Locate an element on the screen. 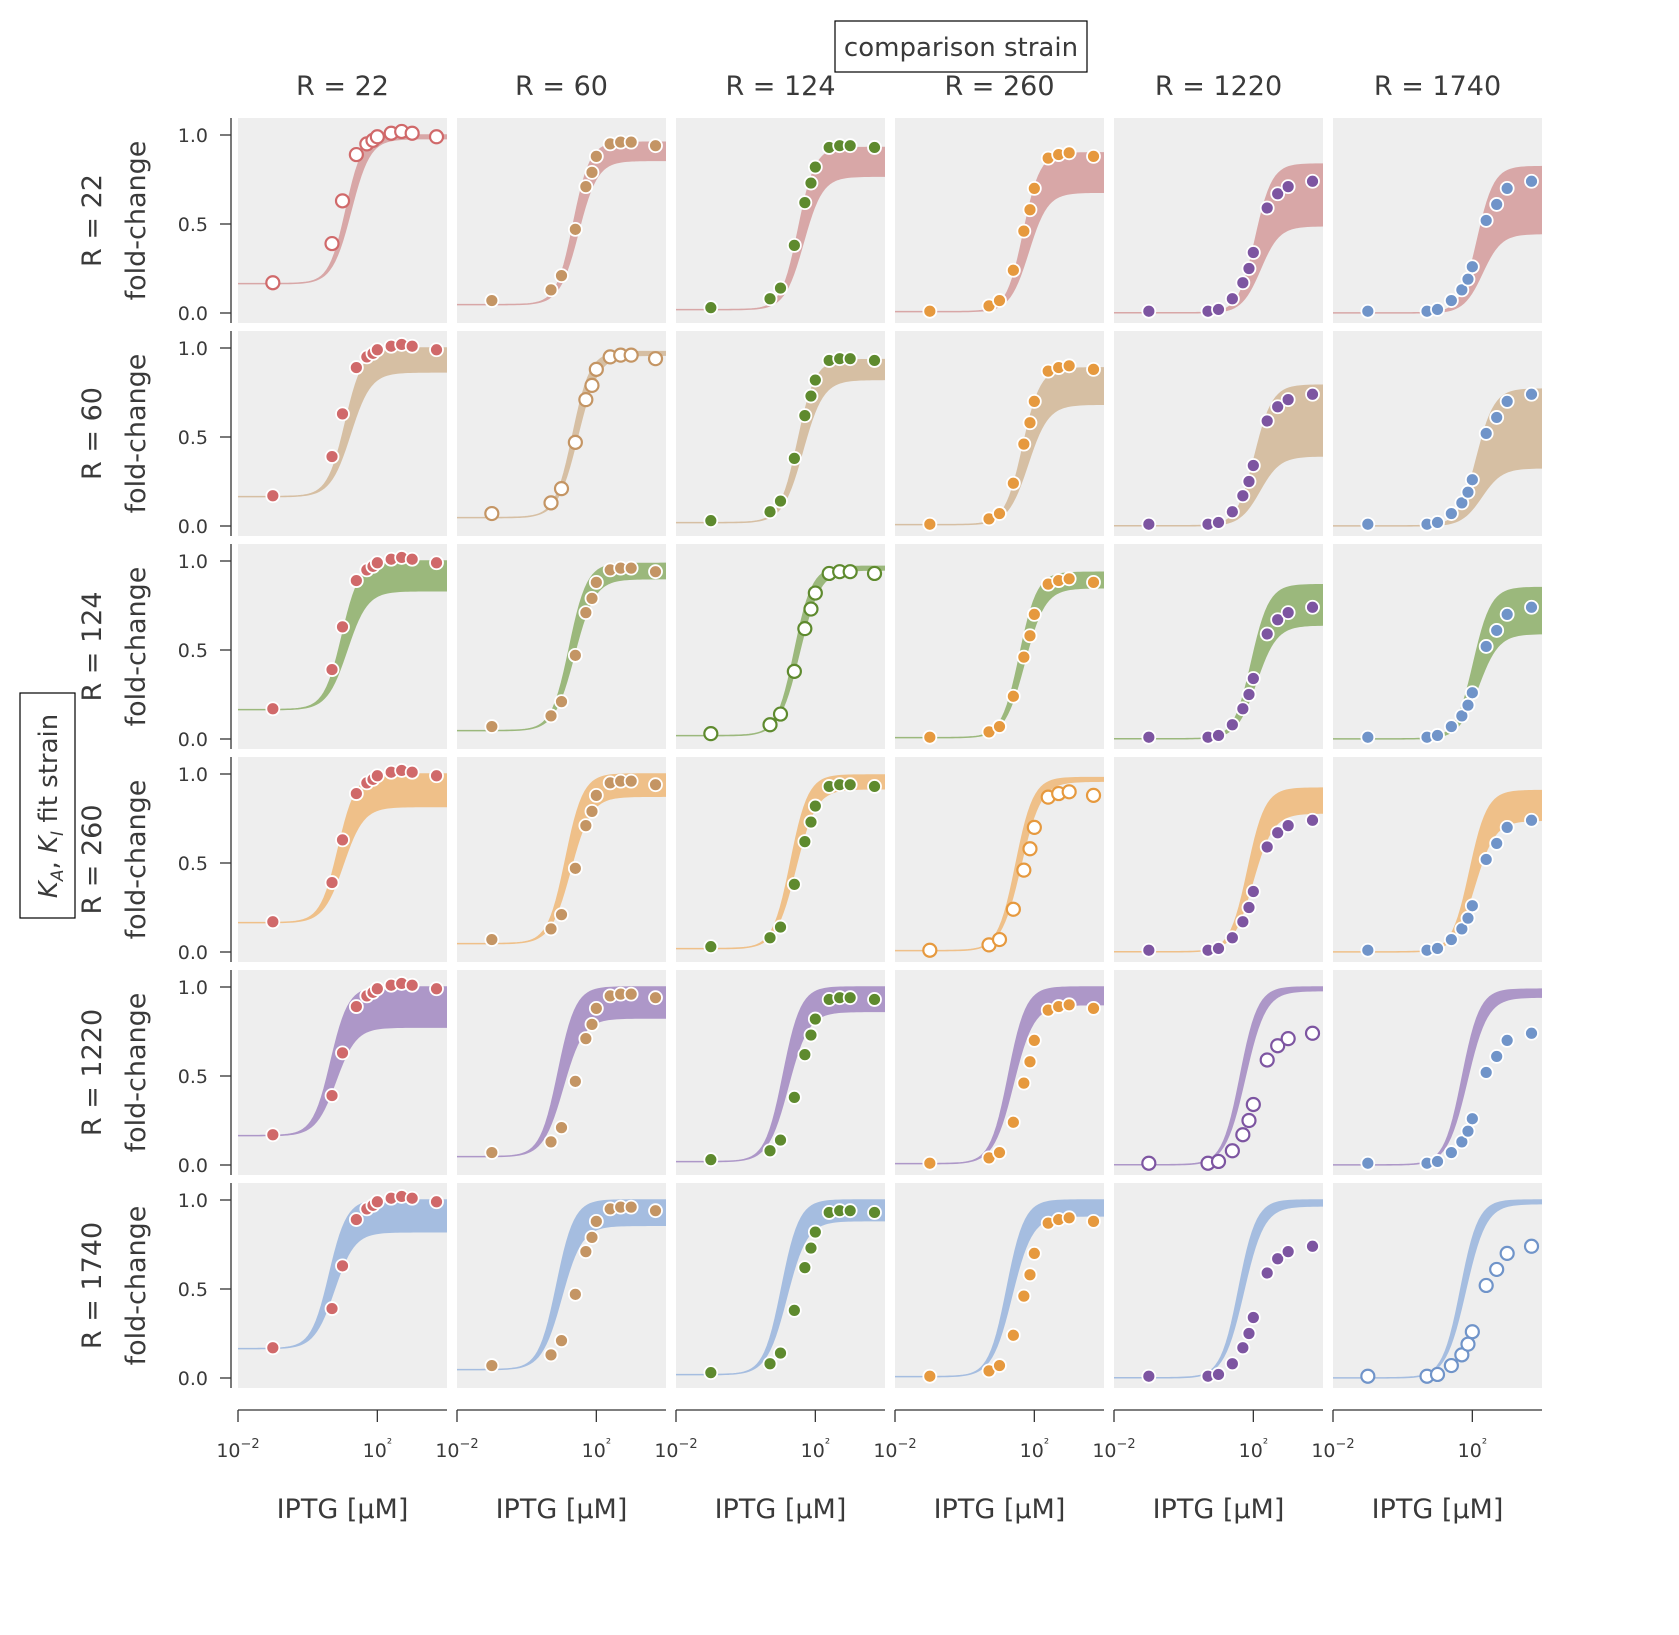 The width and height of the screenshot is (1679, 1635). row-title: R = 1220 is located at coordinates (92, 1072).